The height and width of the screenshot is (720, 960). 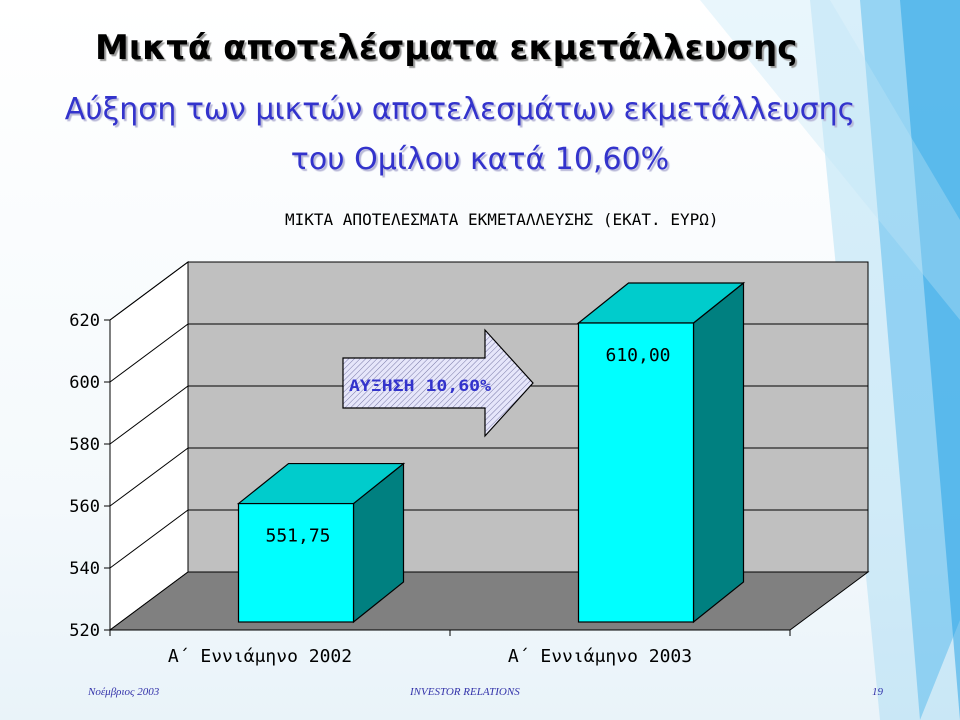 What do you see at coordinates (489, 601) in the screenshot?
I see `chart-floor` at bounding box center [489, 601].